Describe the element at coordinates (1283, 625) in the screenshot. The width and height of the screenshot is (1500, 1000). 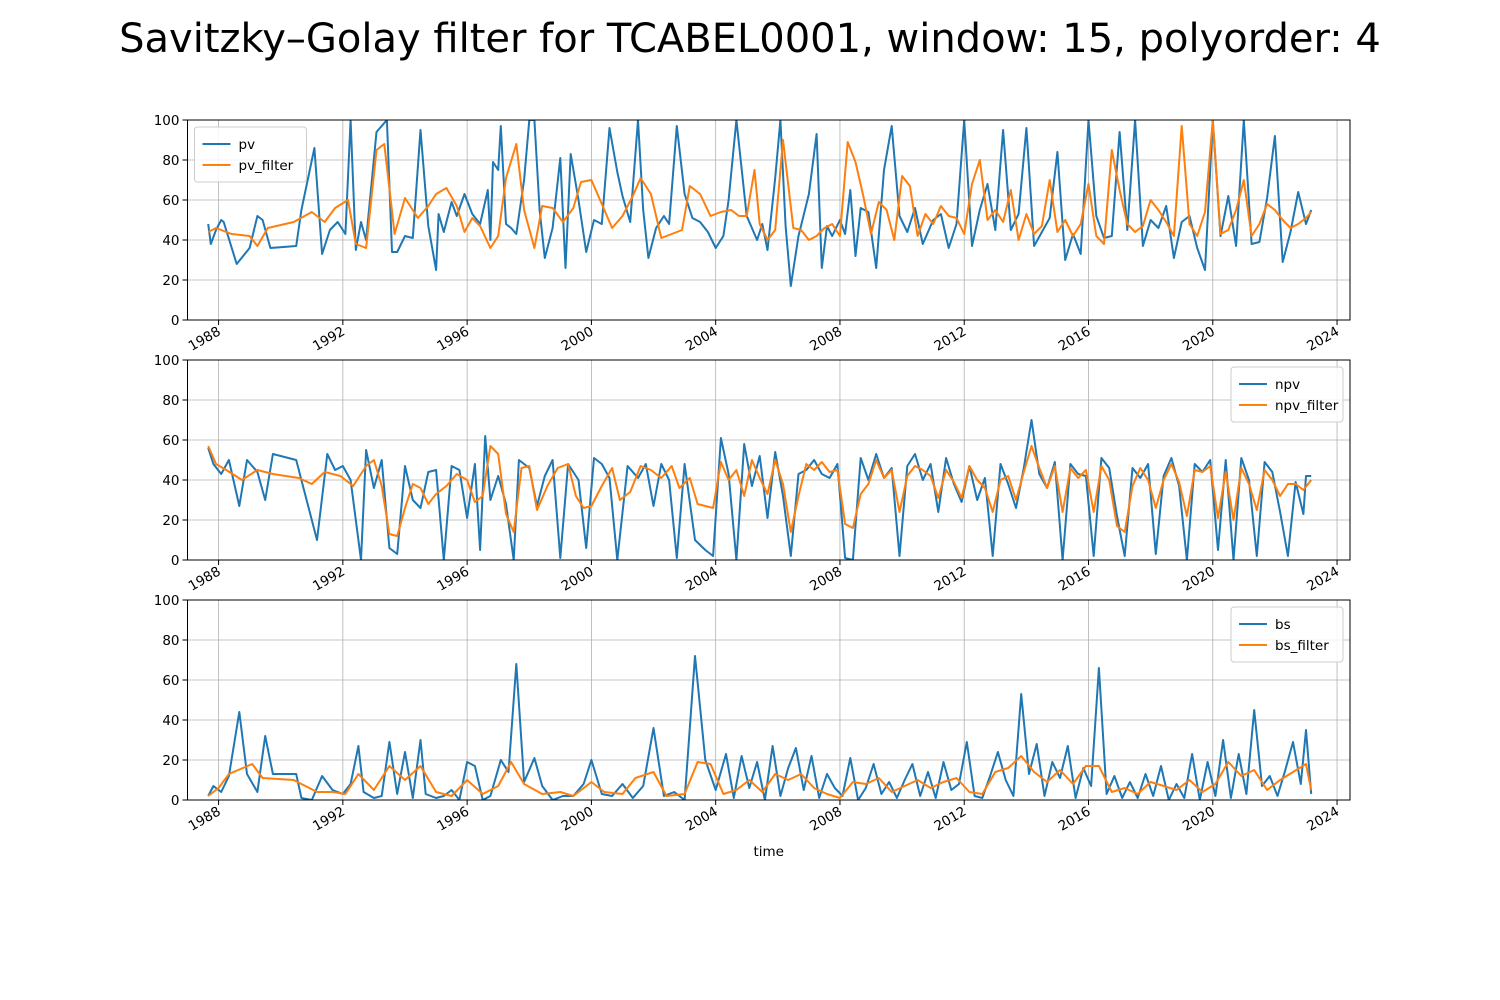
I see `legend-label-bs: bs` at that location.